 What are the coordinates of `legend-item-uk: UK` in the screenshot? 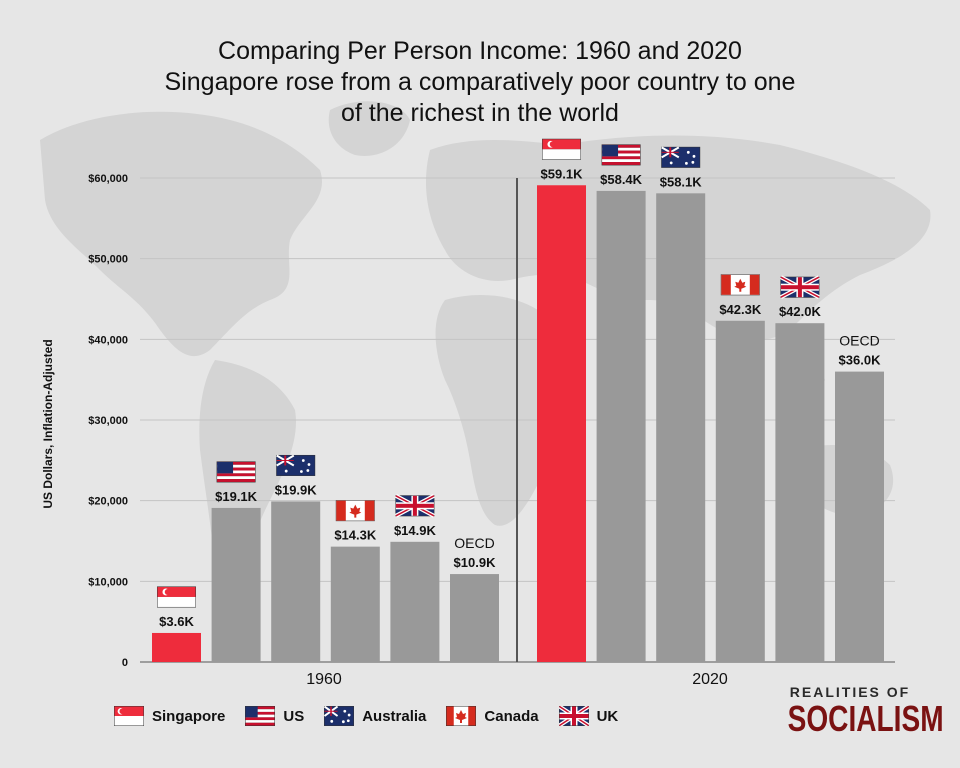 It's located at (588, 716).